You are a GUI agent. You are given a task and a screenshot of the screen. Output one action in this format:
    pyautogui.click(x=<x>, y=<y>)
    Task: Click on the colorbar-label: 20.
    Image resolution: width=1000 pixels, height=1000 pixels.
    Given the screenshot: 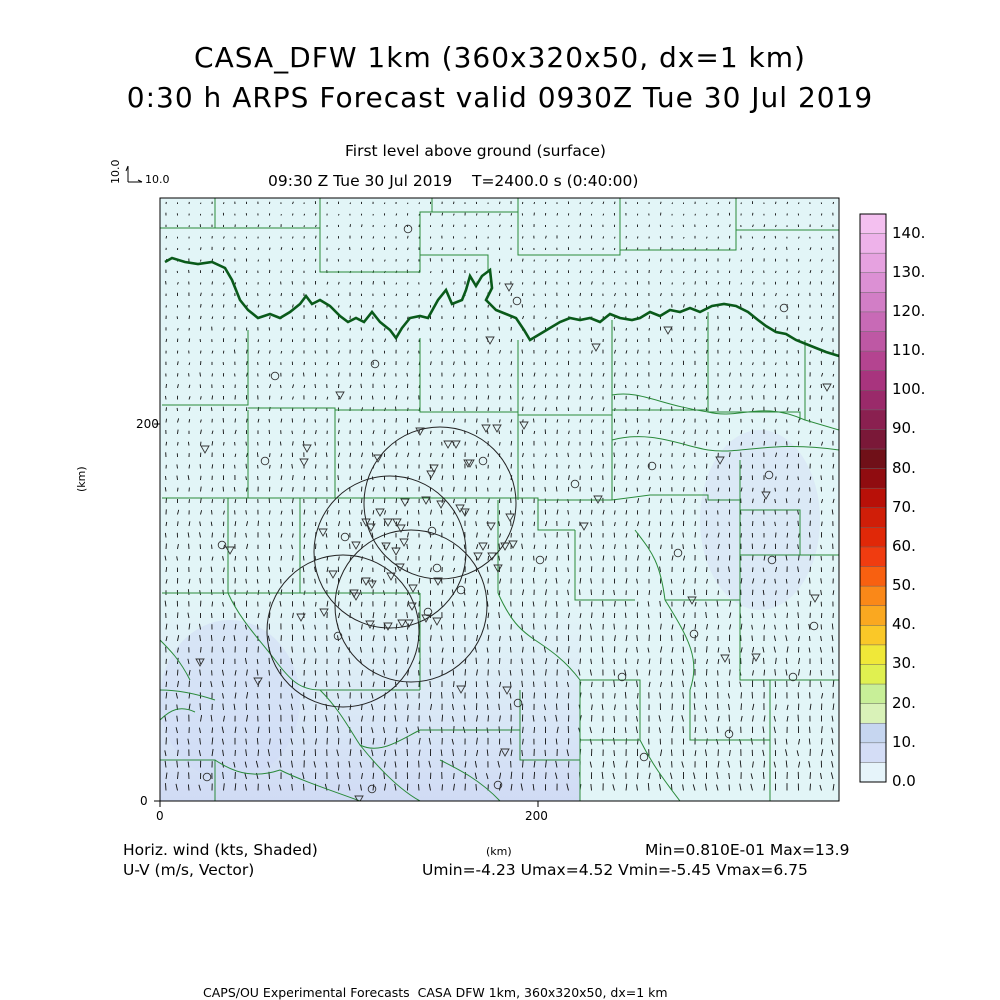 What is the action you would take?
    pyautogui.click(x=904, y=702)
    